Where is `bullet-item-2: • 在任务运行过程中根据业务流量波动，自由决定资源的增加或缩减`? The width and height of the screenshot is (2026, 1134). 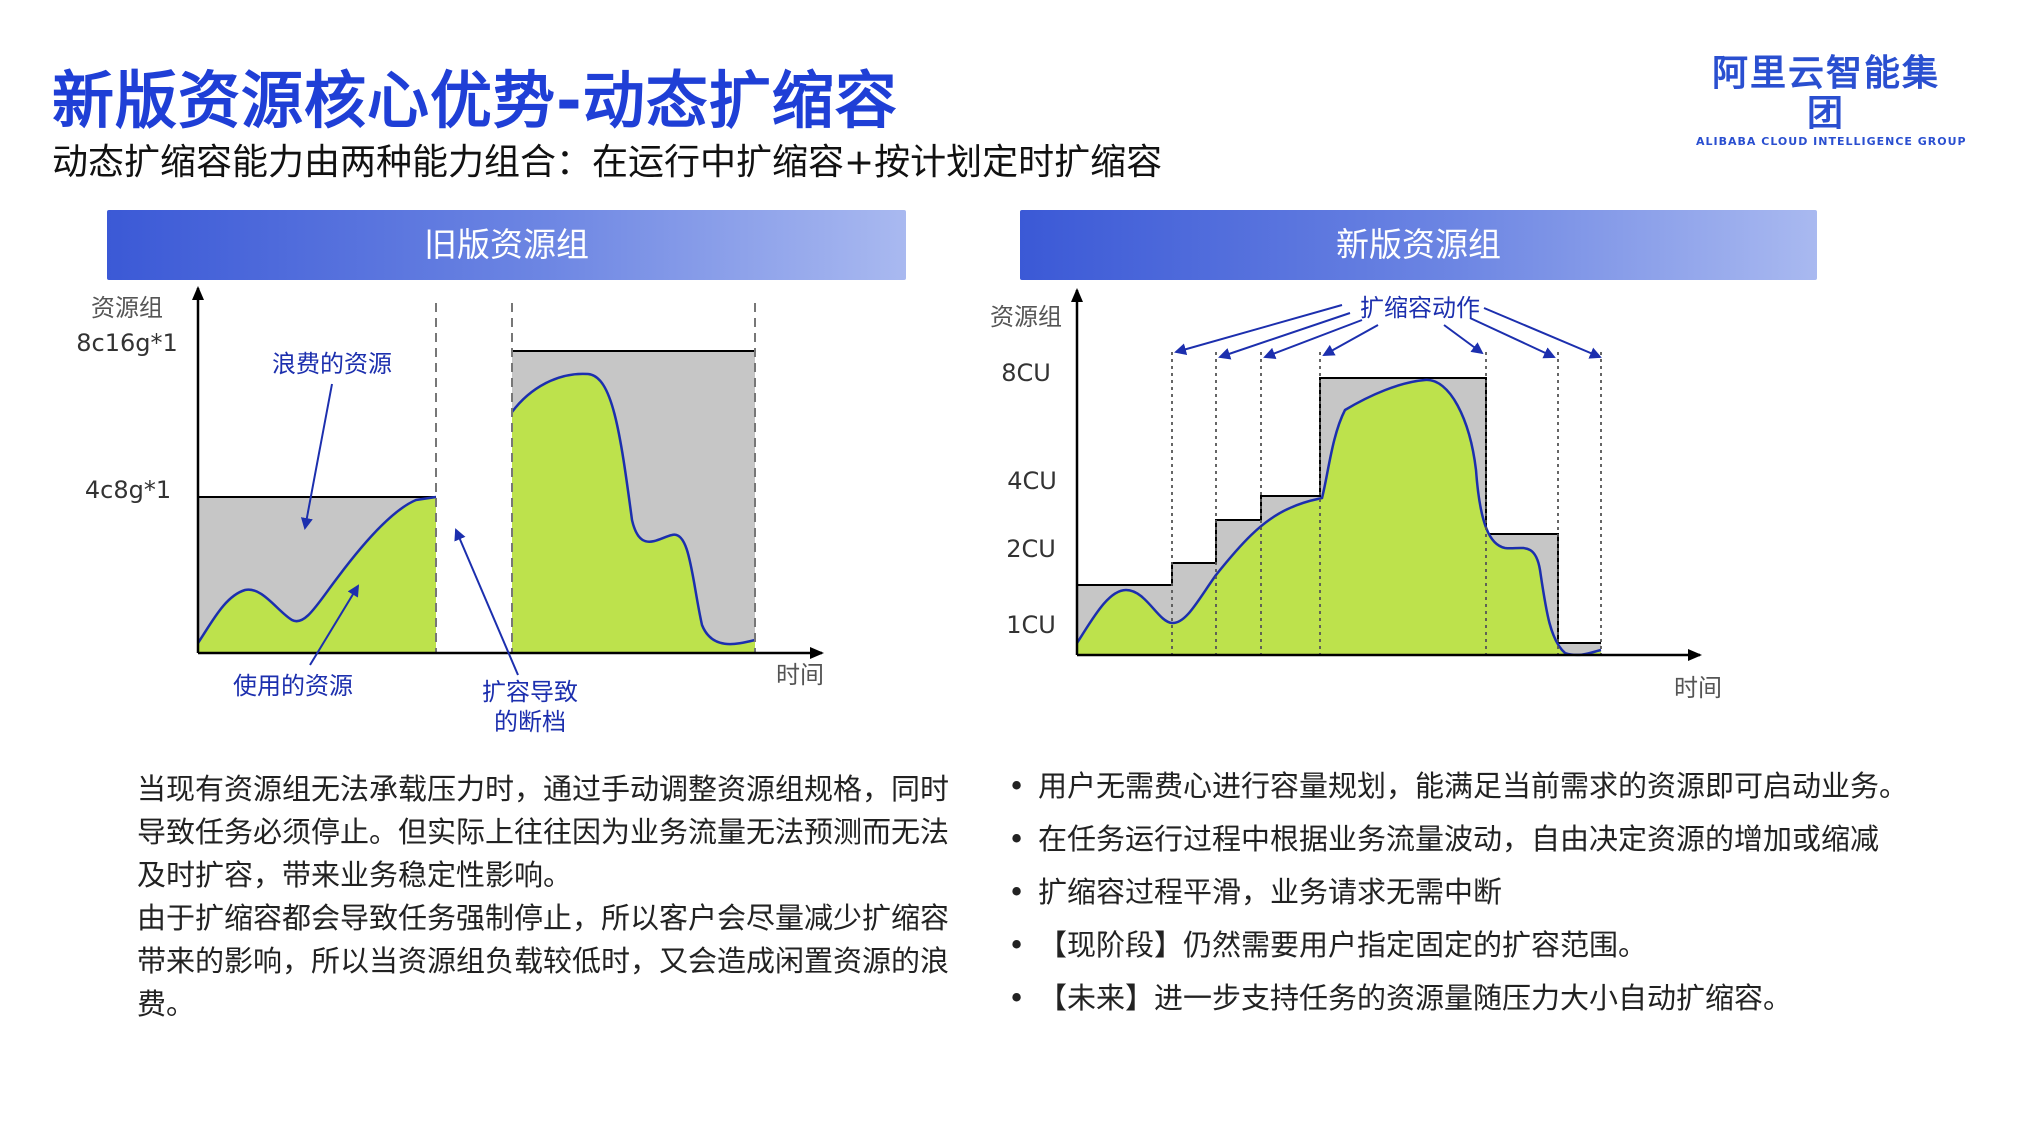 bullet-item-2: • 在任务运行过程中根据业务流量波动，自由决定资源的增加或缩减 is located at coordinates (1508, 839).